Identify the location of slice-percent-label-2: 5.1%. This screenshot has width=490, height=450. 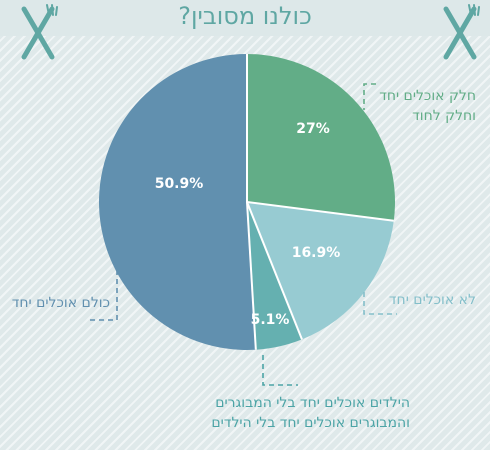
(270, 320).